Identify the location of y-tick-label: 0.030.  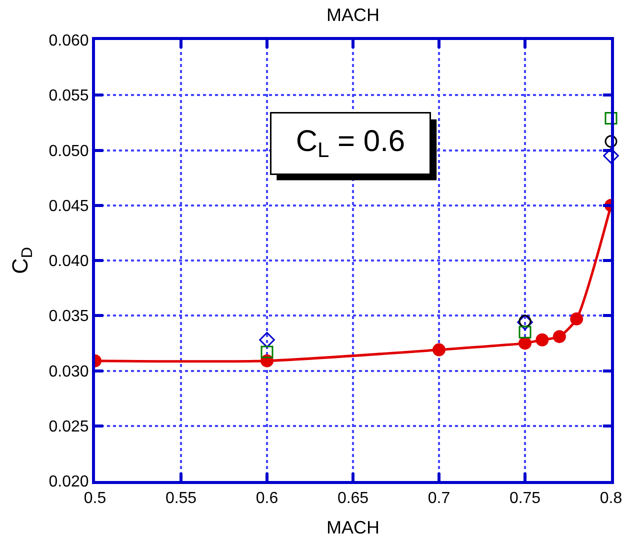
(68, 371).